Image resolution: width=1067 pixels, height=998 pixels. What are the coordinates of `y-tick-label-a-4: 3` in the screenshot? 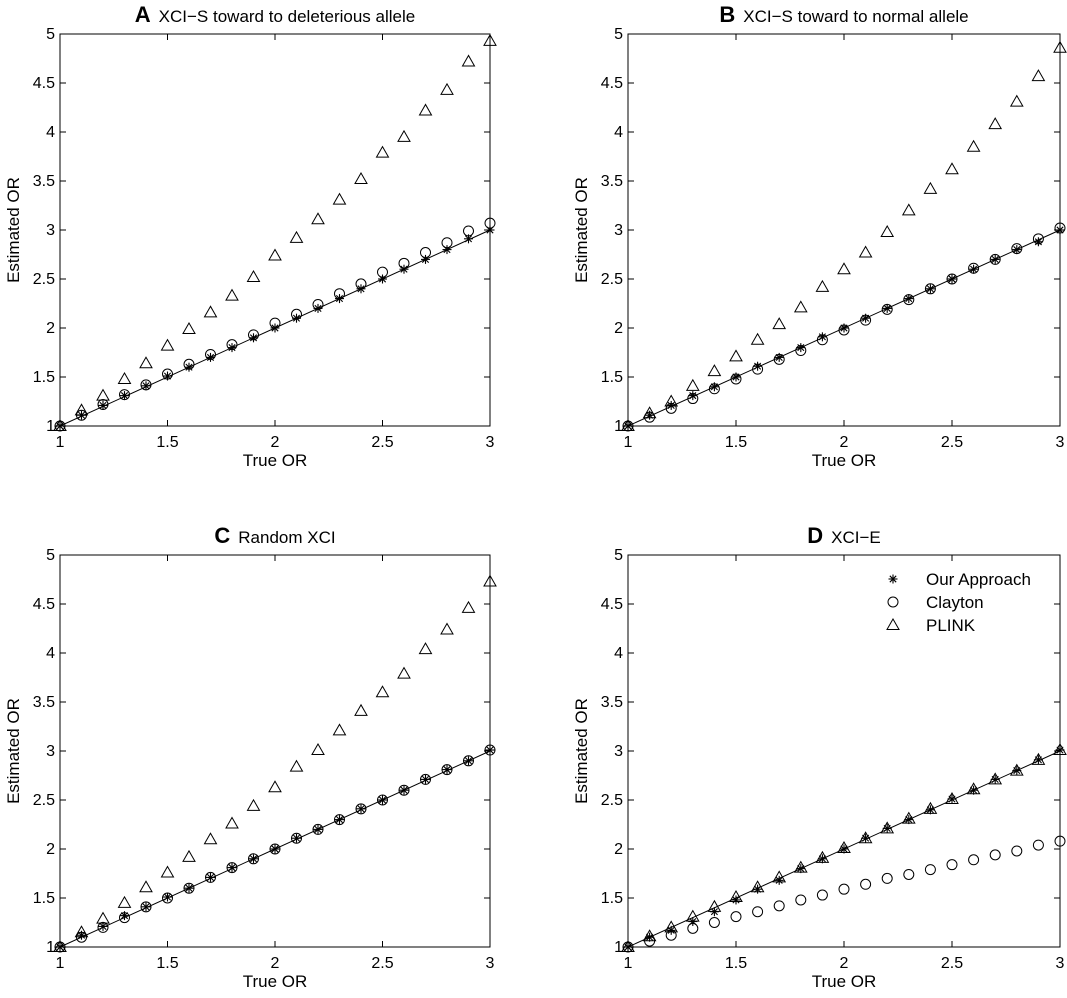 It's located at (50, 230).